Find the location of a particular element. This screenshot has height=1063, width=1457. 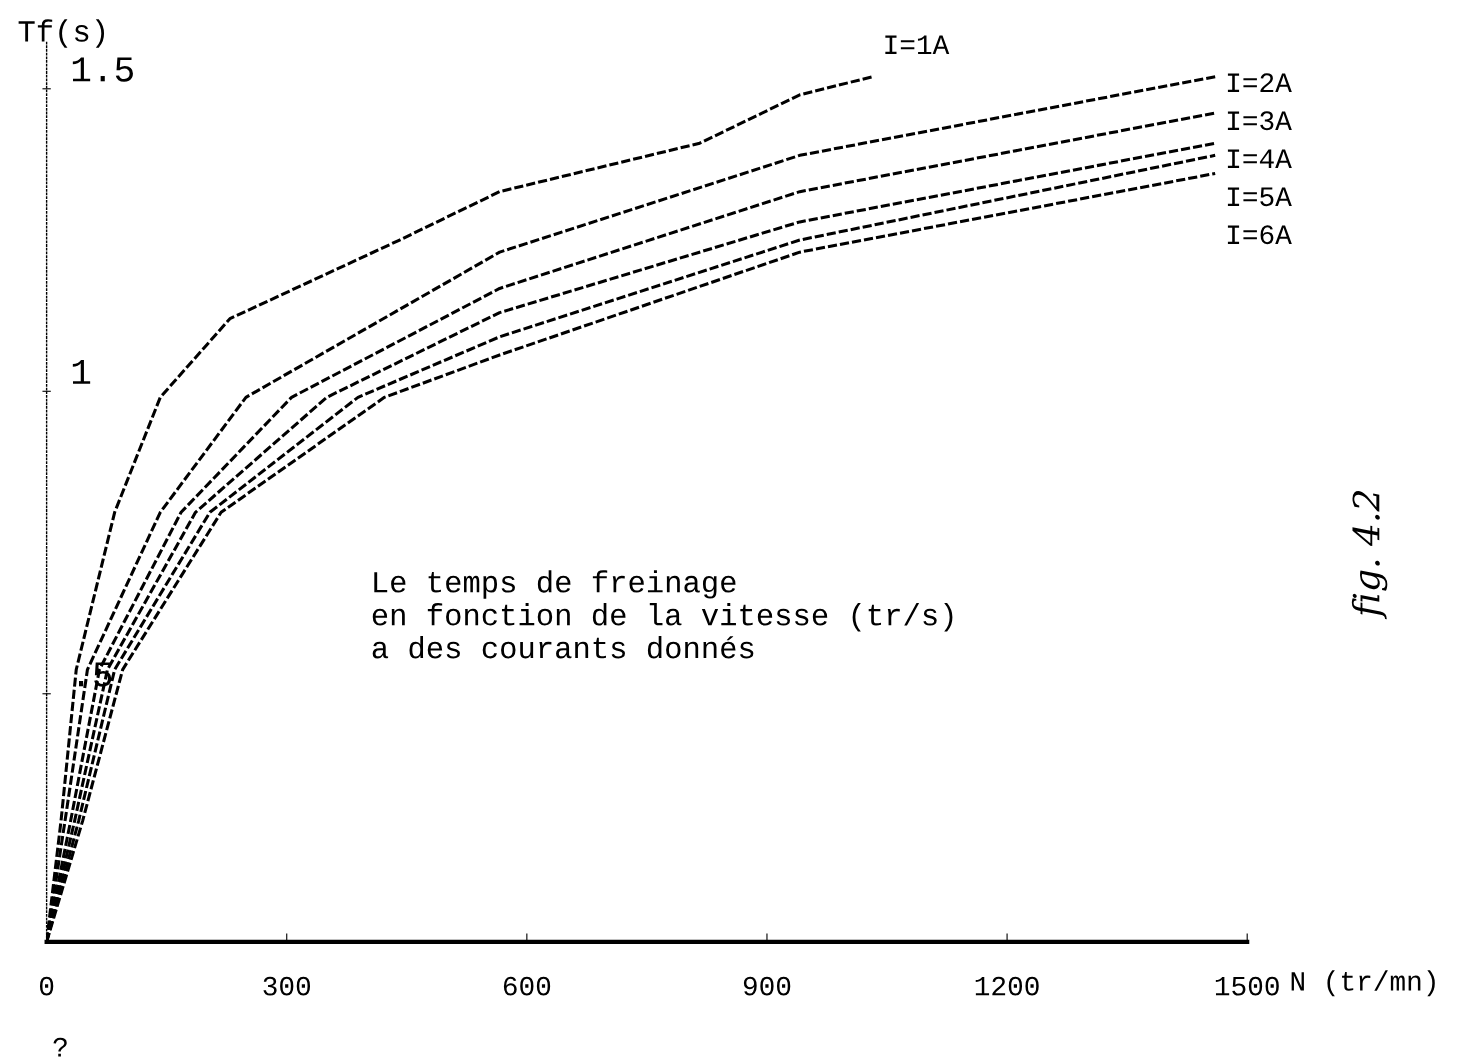

caption: fig. 4.2 is located at coordinates (1369, 555).